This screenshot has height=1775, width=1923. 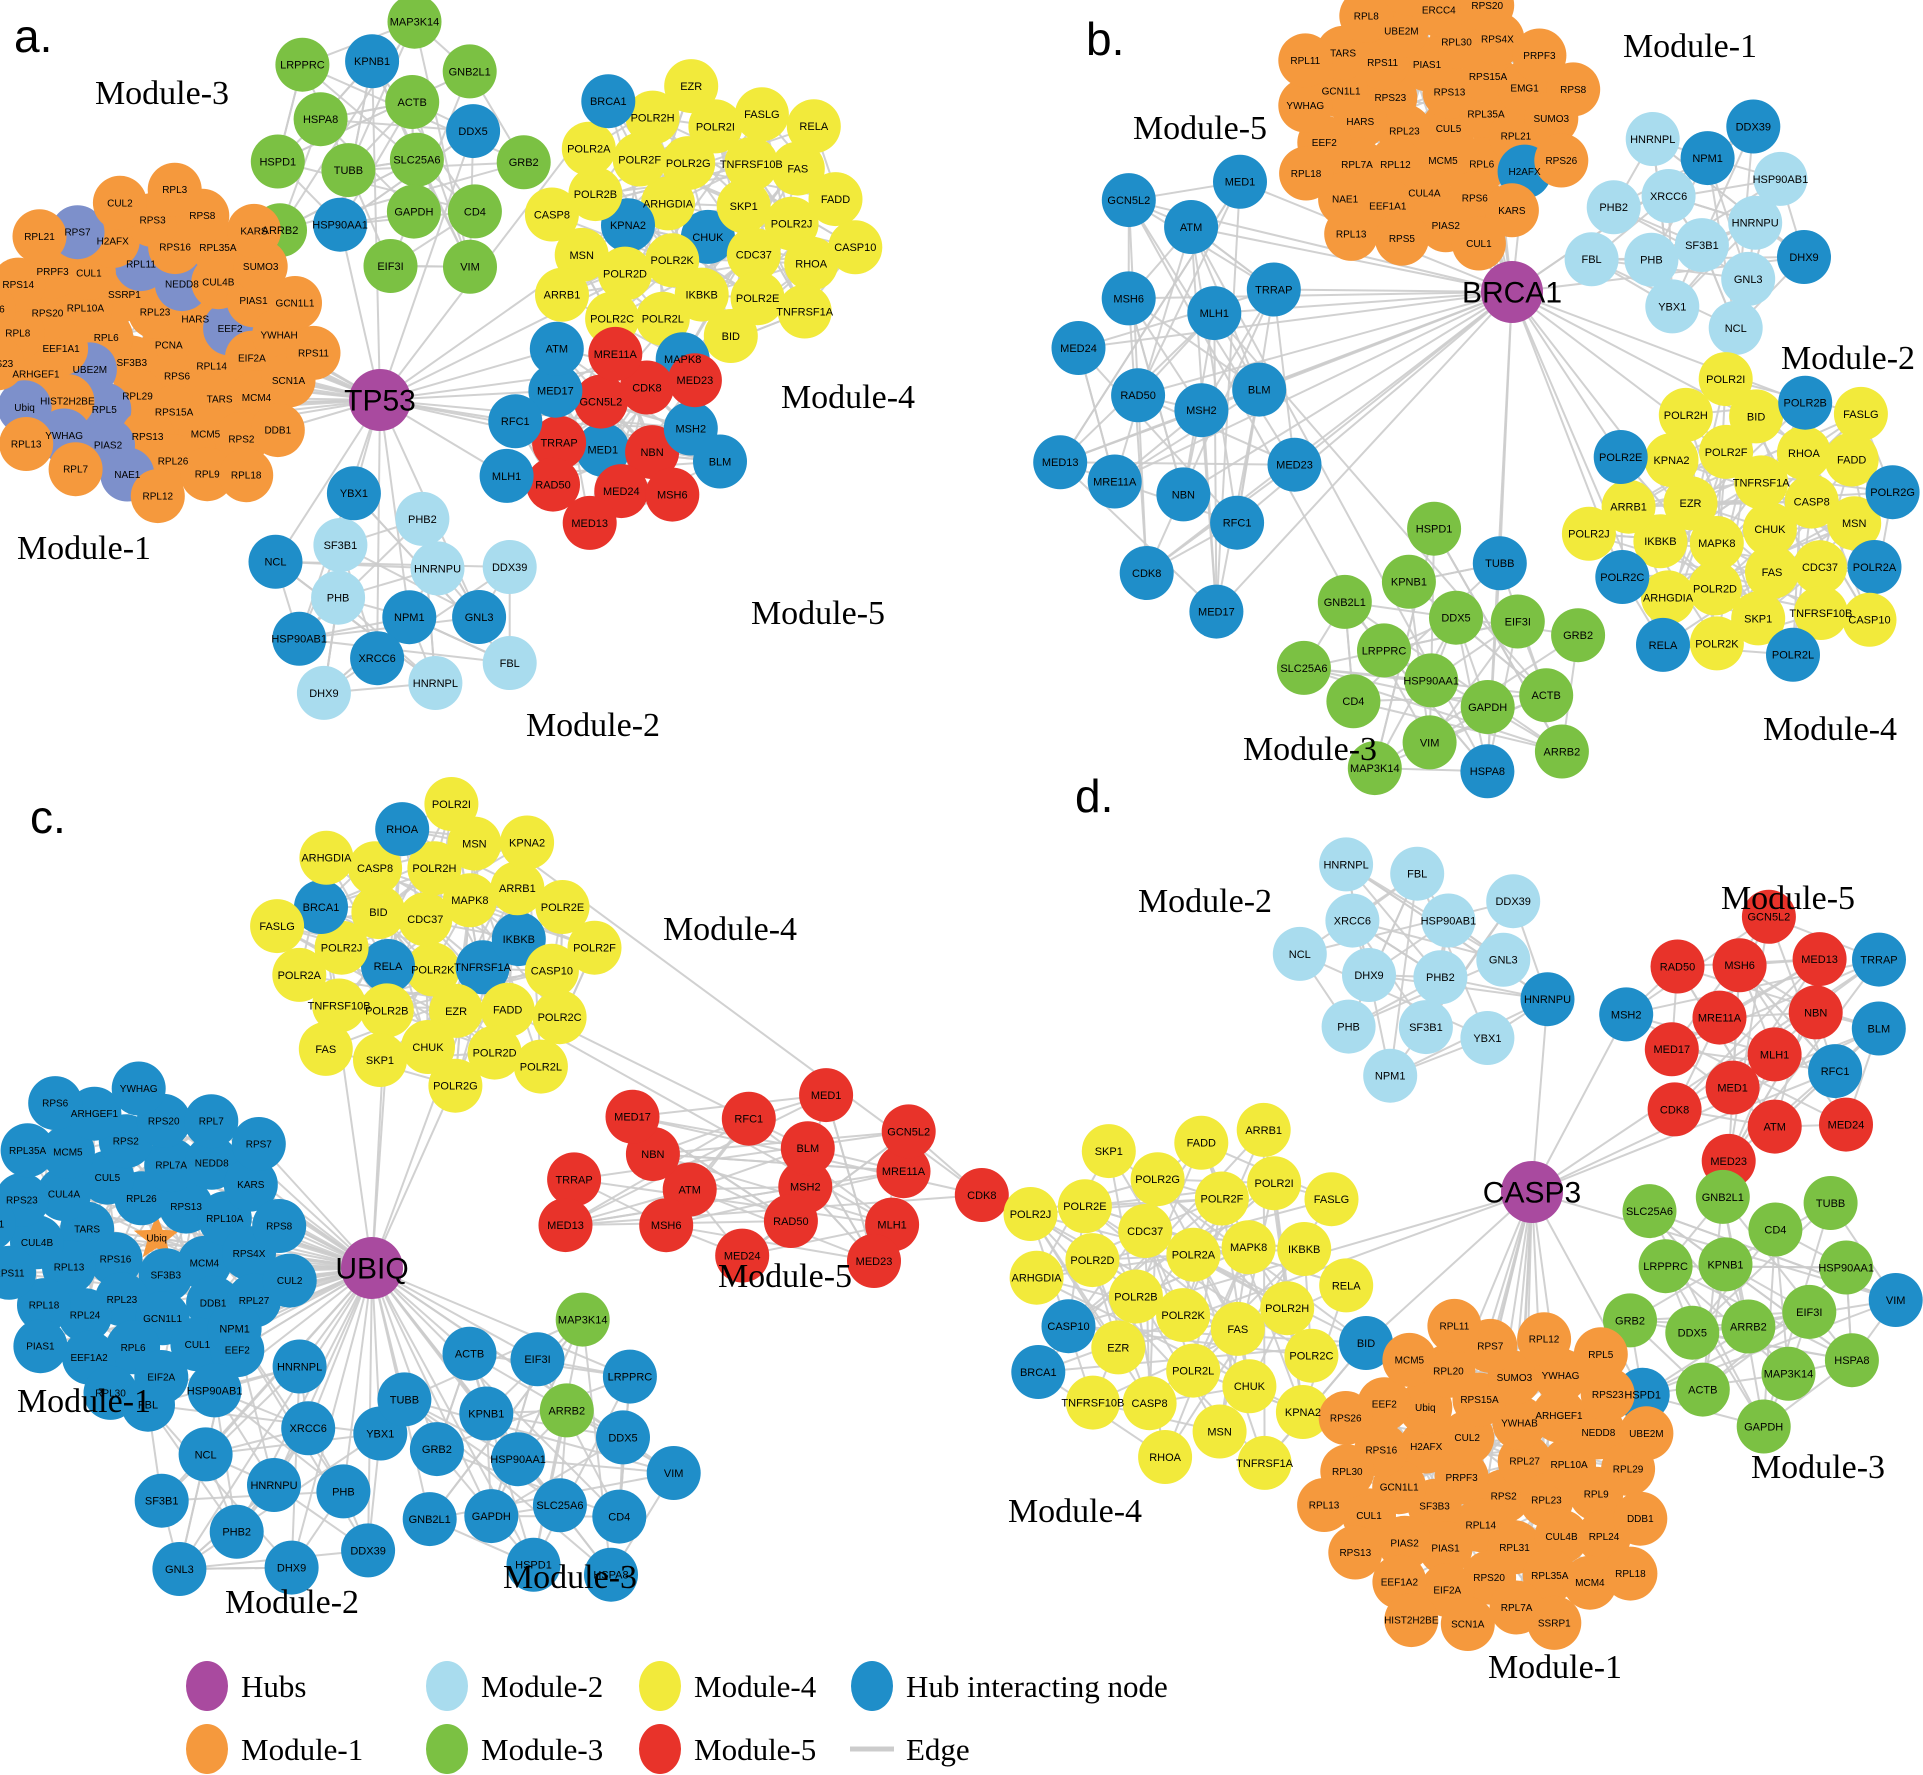 I want to click on node-SF3B1, so click(x=1701, y=245).